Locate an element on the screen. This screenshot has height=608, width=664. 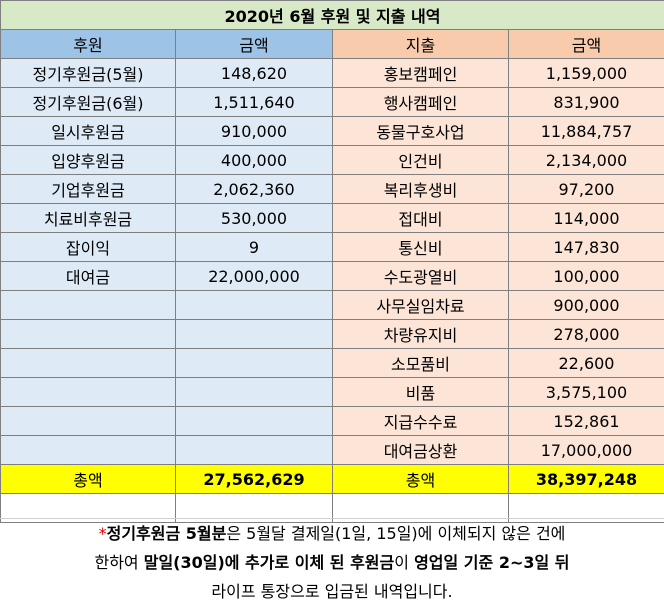
income-item: 잡이익 is located at coordinates (88, 247).